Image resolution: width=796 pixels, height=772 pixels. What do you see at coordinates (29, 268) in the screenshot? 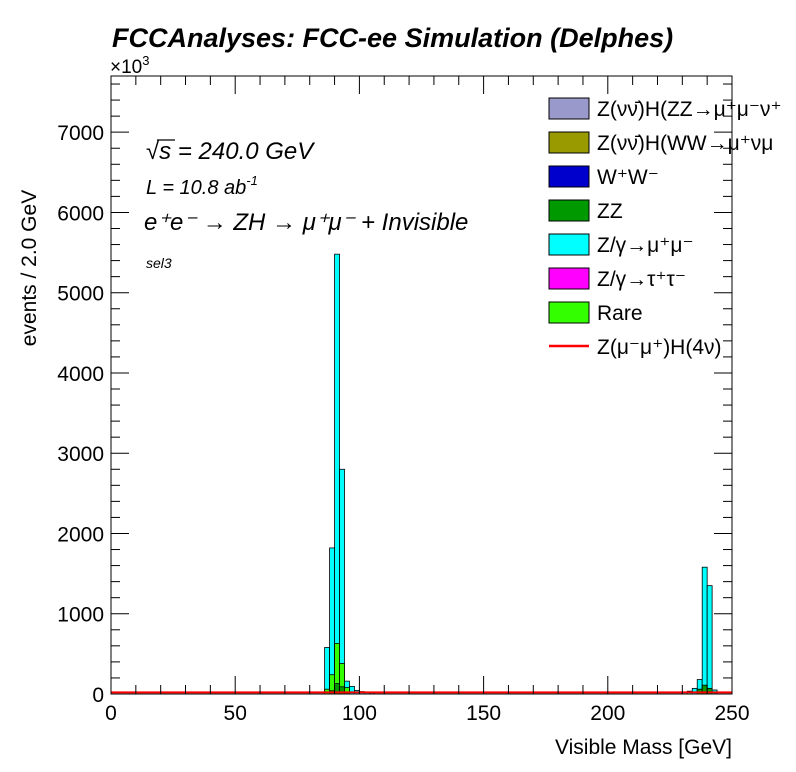
I see `y-axis-label: events / 2.0 GeV` at bounding box center [29, 268].